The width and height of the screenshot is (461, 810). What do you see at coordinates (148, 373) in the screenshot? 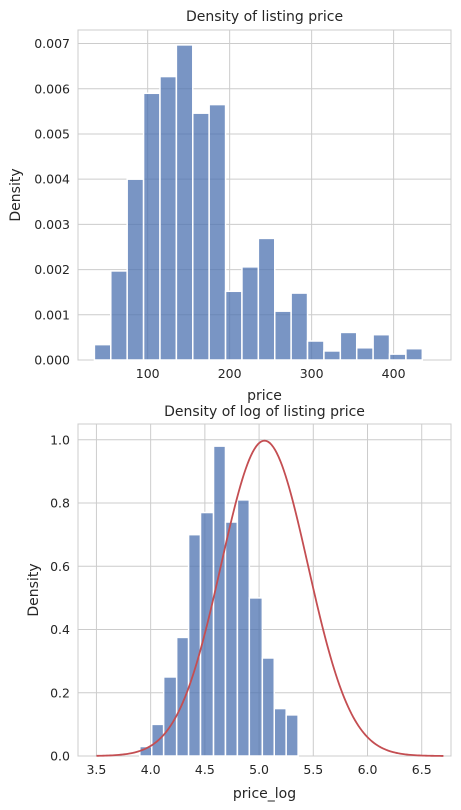
I see `x-tick-label: 100` at bounding box center [148, 373].